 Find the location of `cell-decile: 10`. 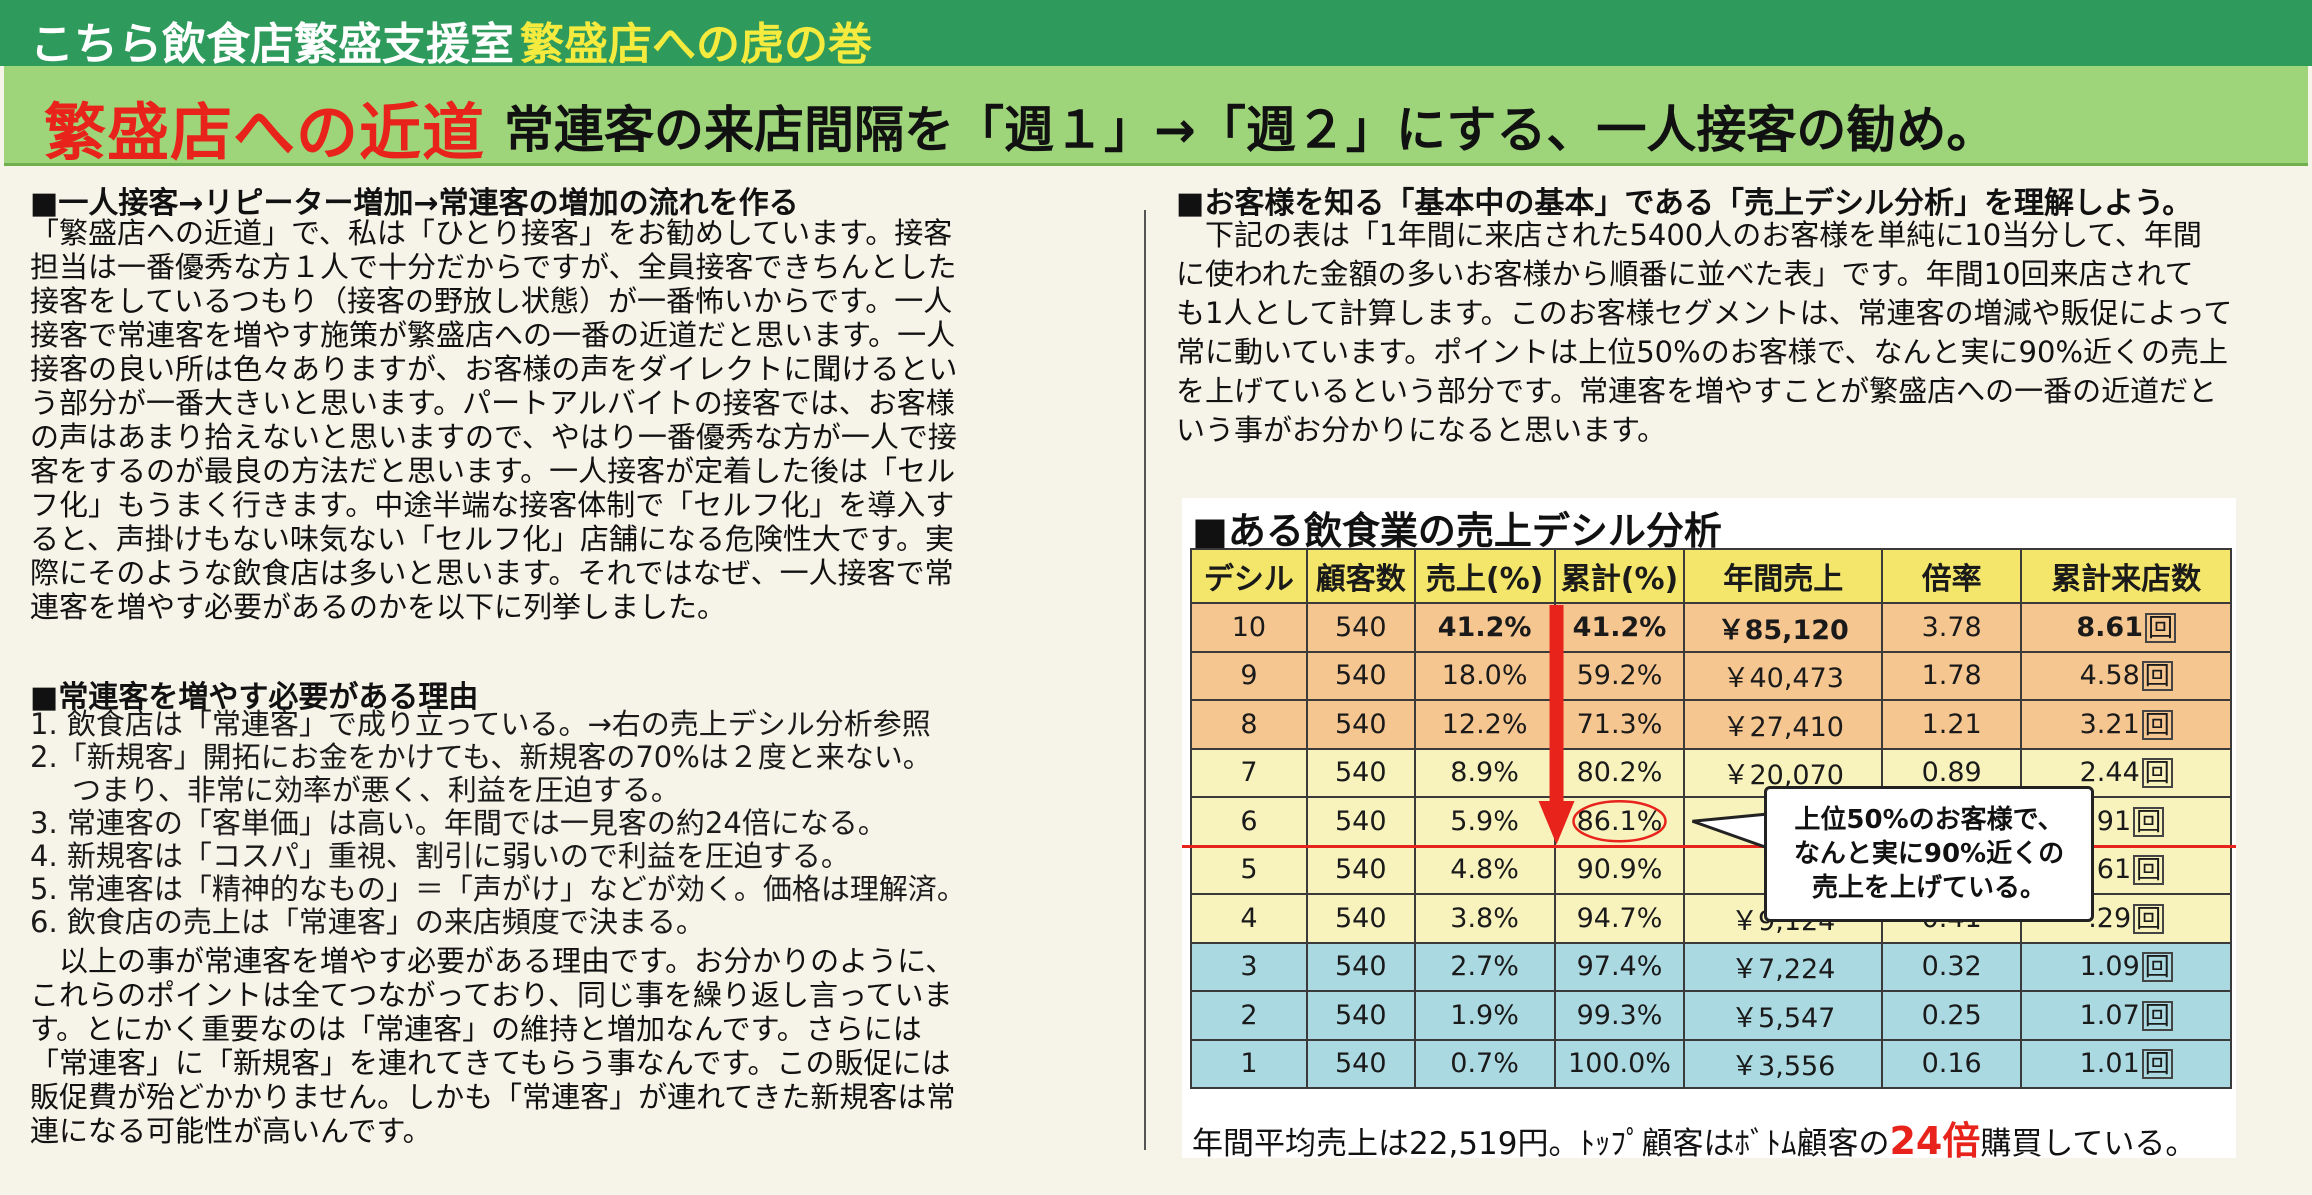

cell-decile: 10 is located at coordinates (1249, 627).